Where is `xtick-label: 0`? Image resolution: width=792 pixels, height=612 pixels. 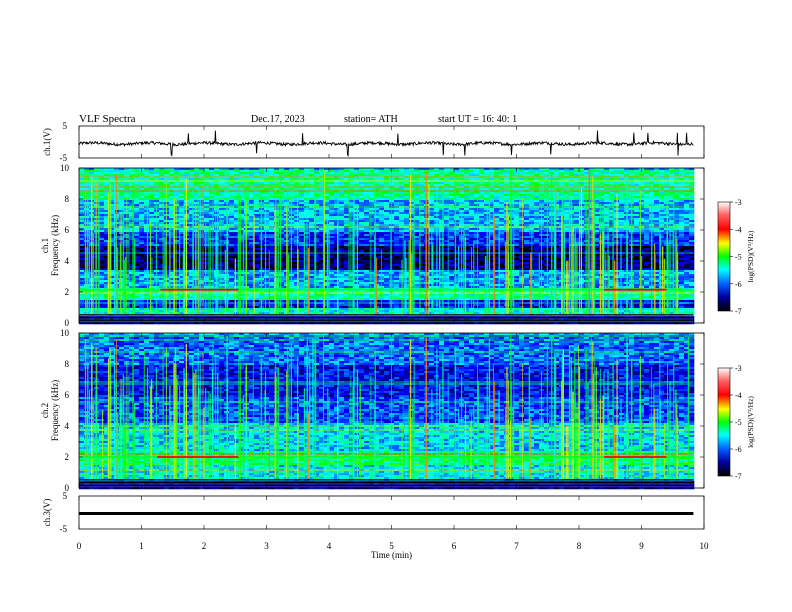 xtick-label: 0 is located at coordinates (79, 546).